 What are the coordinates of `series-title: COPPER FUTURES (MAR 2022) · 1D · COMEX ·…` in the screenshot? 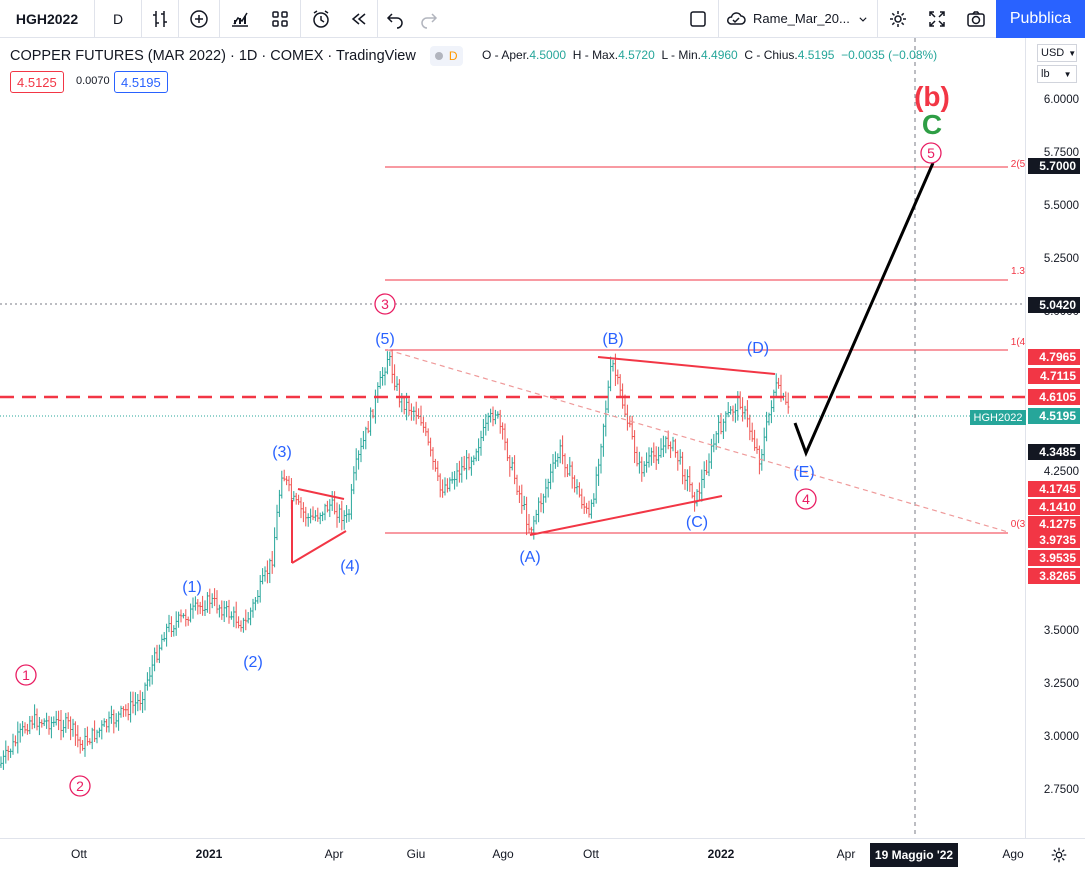 It's located at (213, 56).